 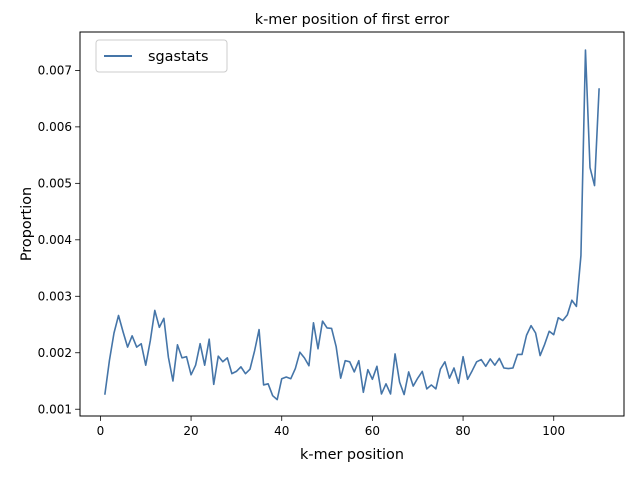 What do you see at coordinates (55, 410) in the screenshot?
I see `y-tick-label: 0.001` at bounding box center [55, 410].